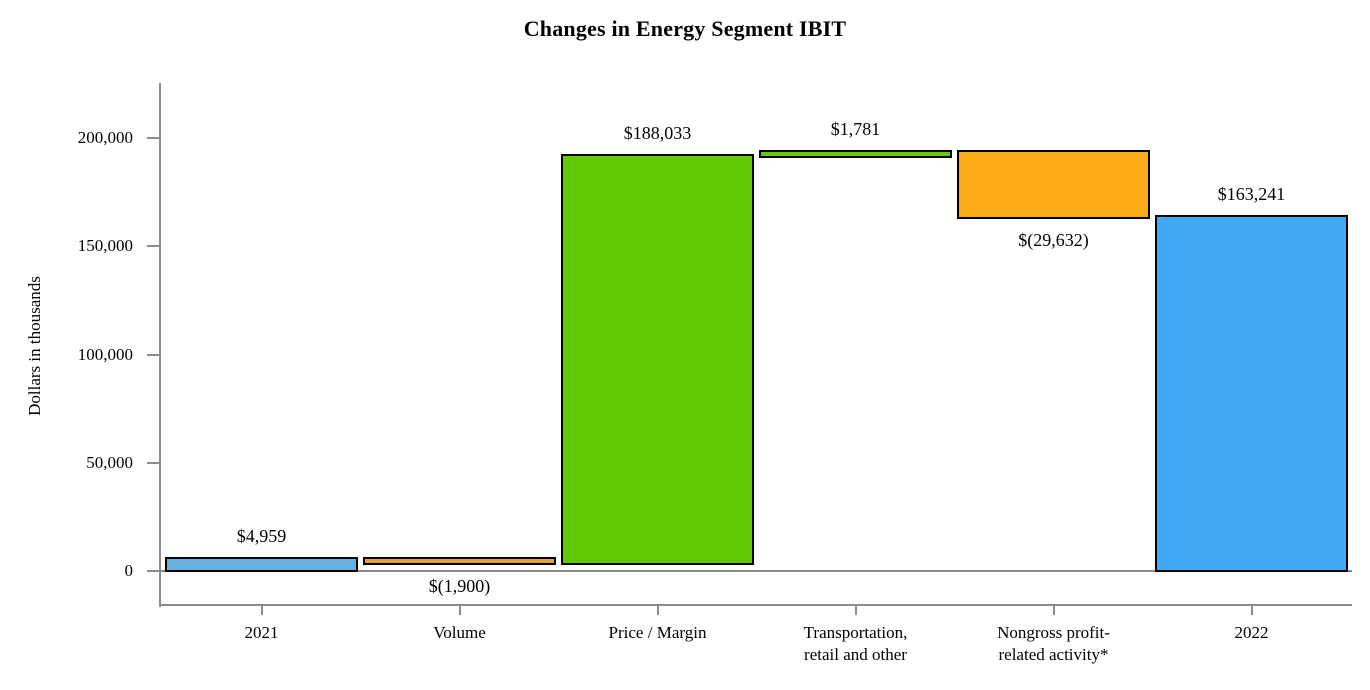 The image size is (1370, 690). I want to click on y-tick-label-50-000: 50,000, so click(109, 462).